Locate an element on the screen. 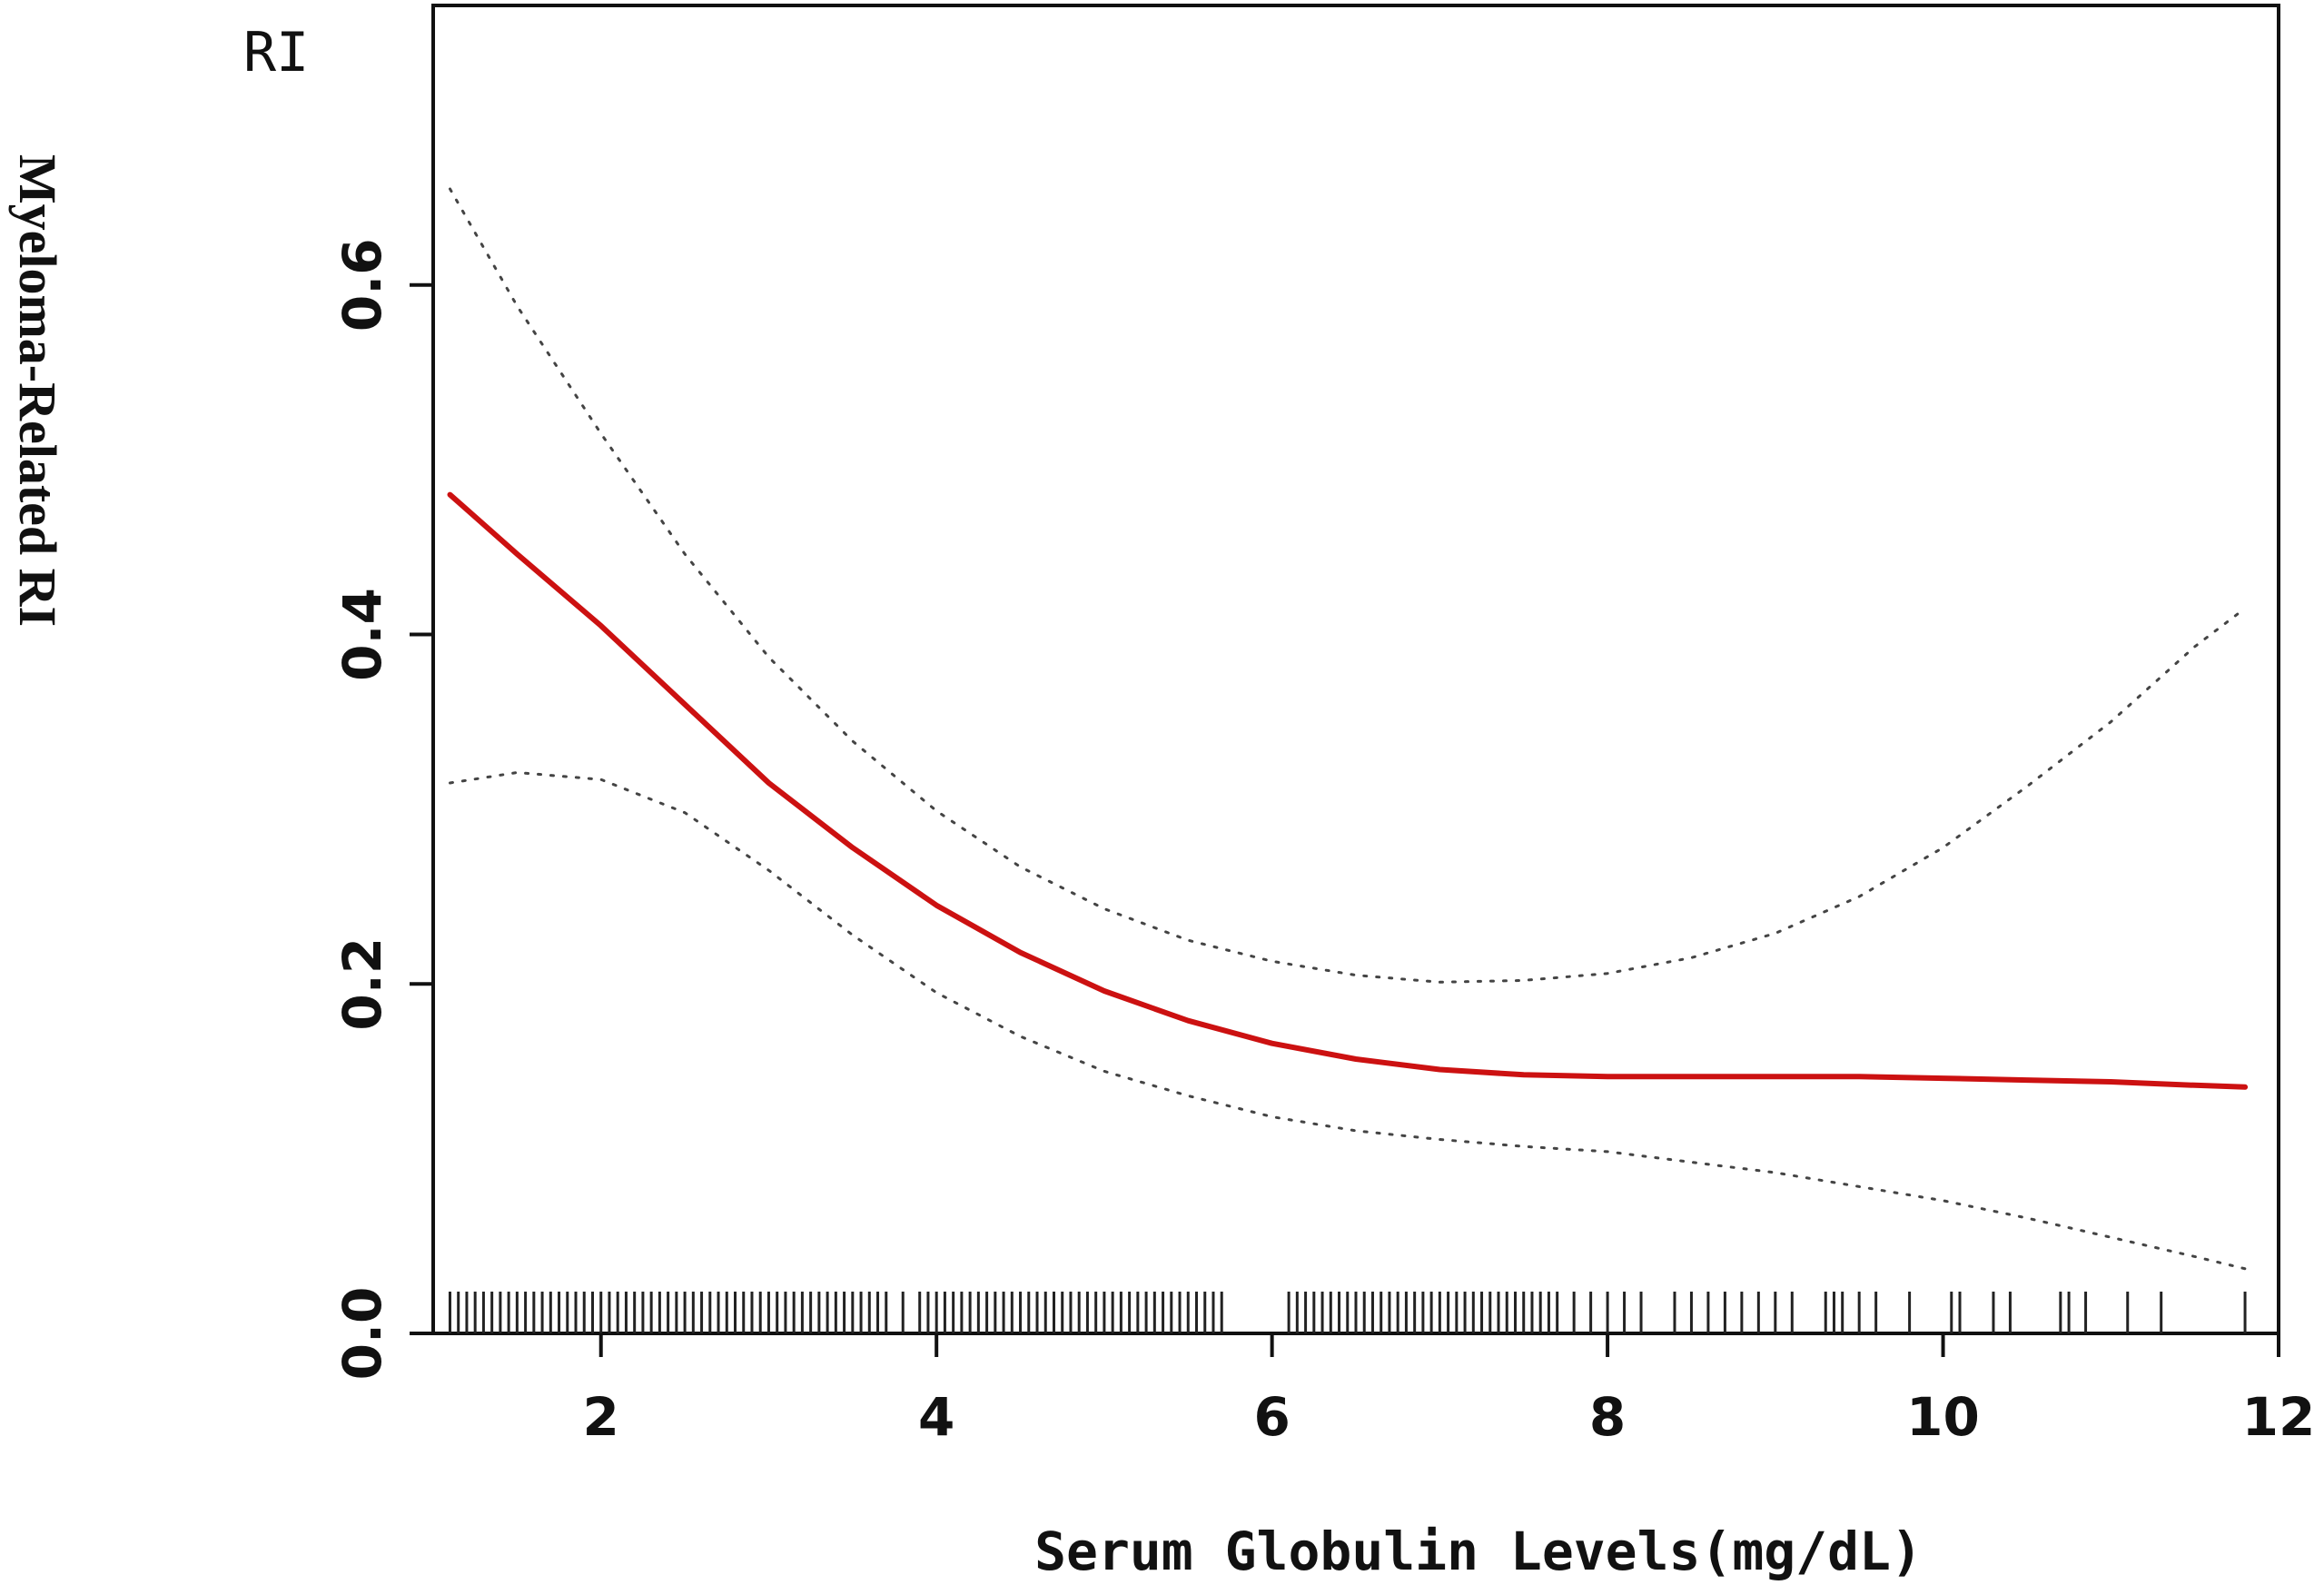 This screenshot has width=2324, height=1585. y-tick-label: 0.2 is located at coordinates (362, 984).